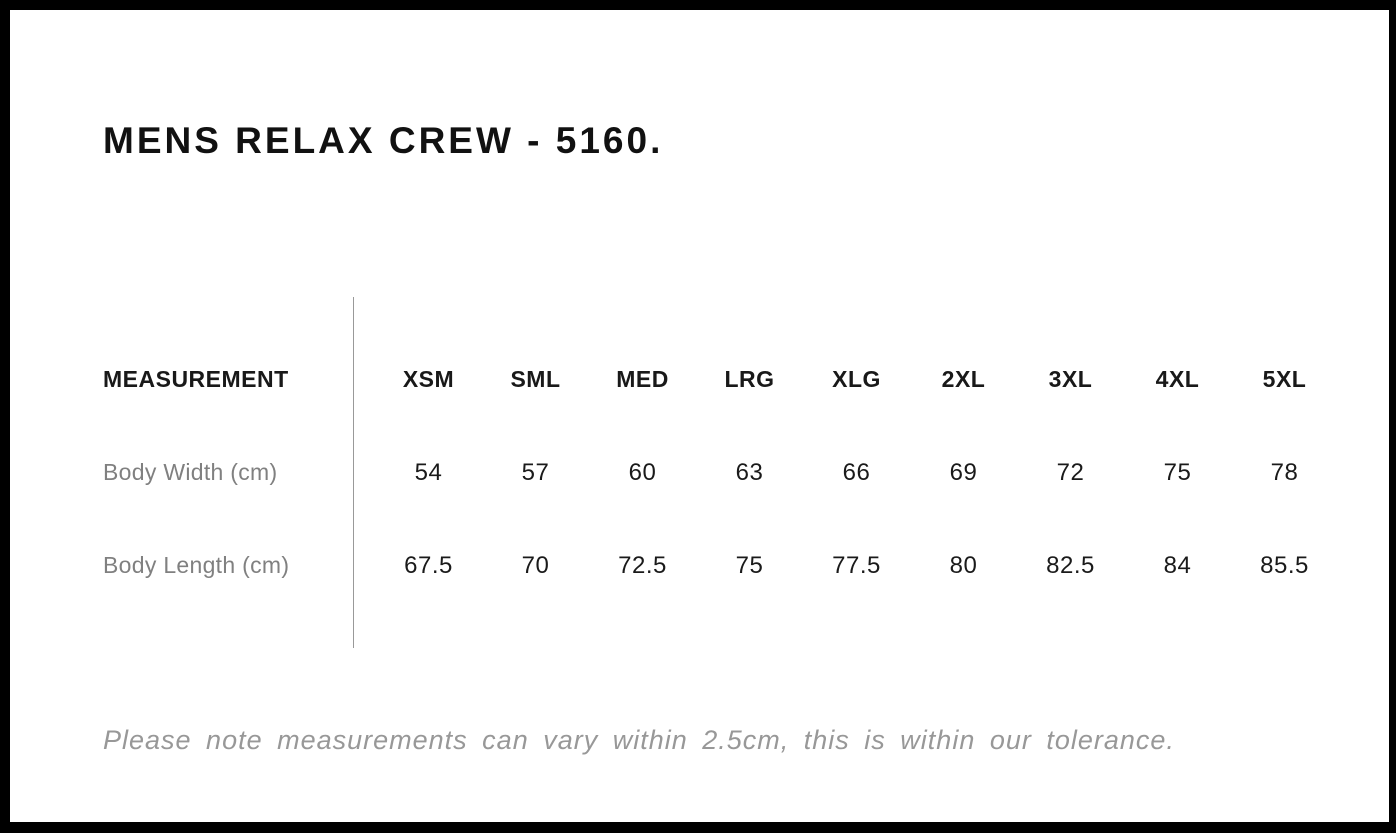 The image size is (1396, 833). I want to click on size-header-5xl: 5XL, so click(1284, 379).